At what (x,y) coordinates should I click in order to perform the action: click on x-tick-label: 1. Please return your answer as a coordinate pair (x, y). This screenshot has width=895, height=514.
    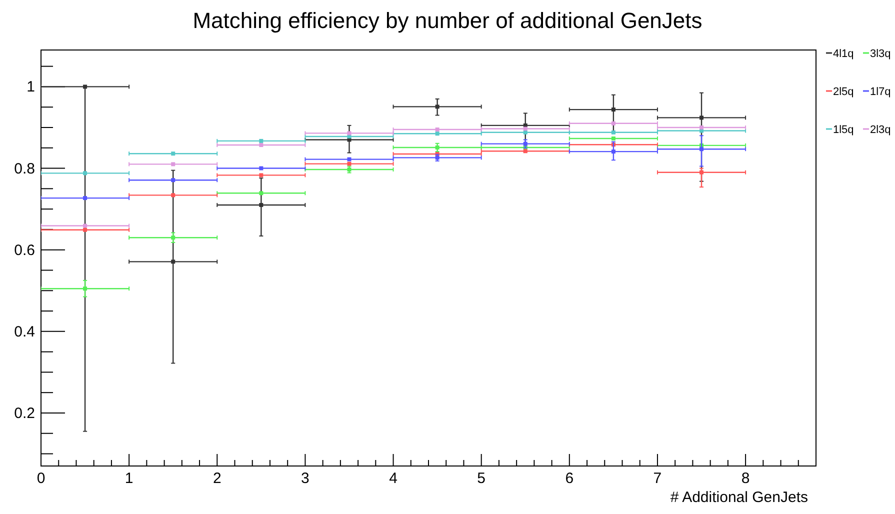
    Looking at the image, I should click on (129, 478).